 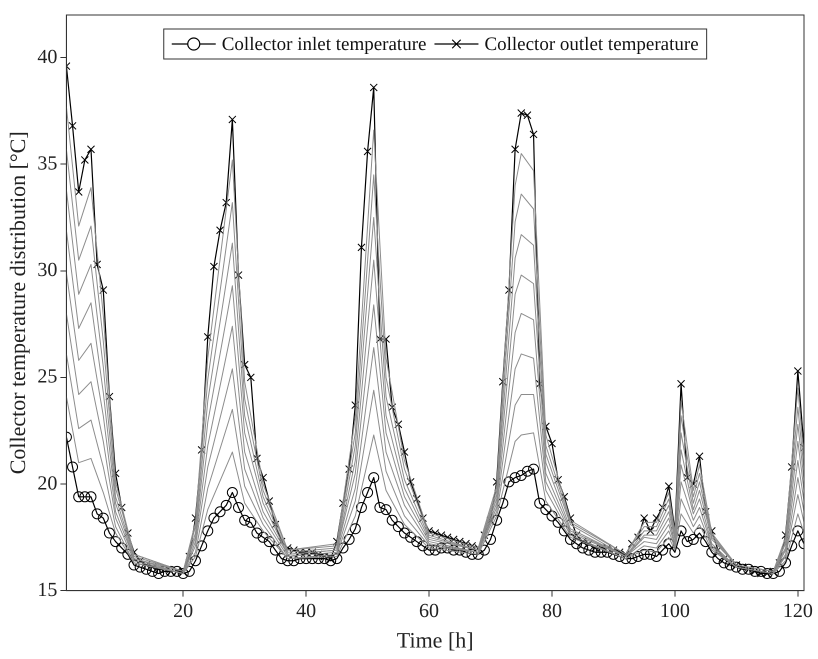 I want to click on y-tick-label: 15, so click(x=47, y=589).